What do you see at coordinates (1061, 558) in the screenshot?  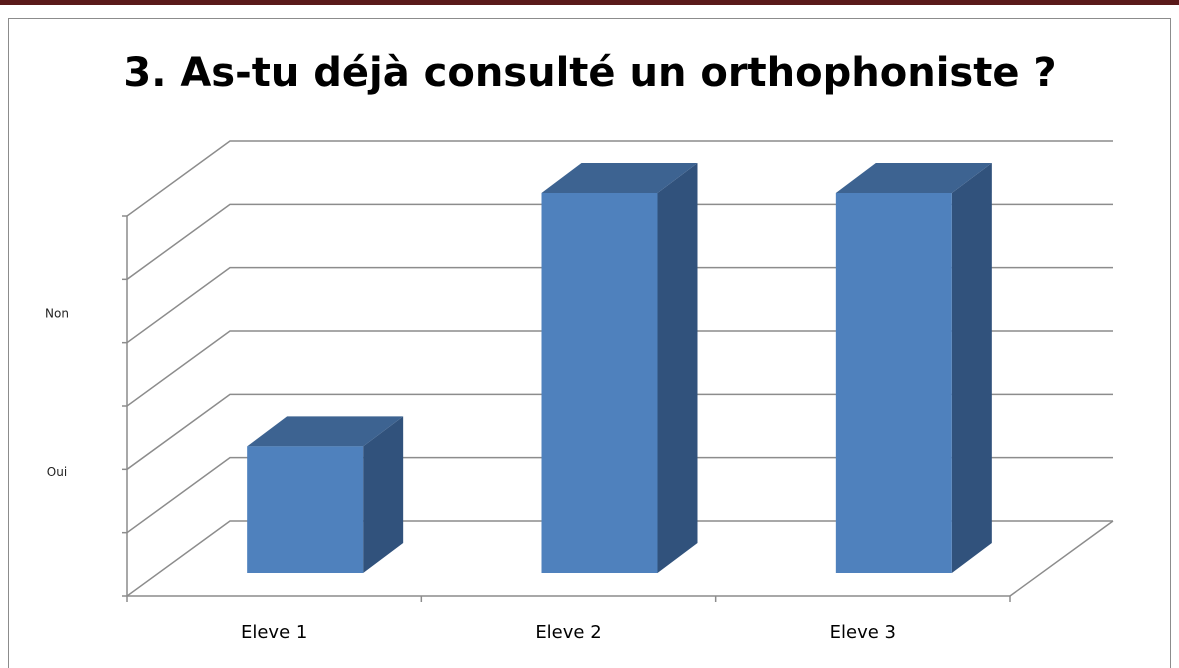 I see `floor-edge` at bounding box center [1061, 558].